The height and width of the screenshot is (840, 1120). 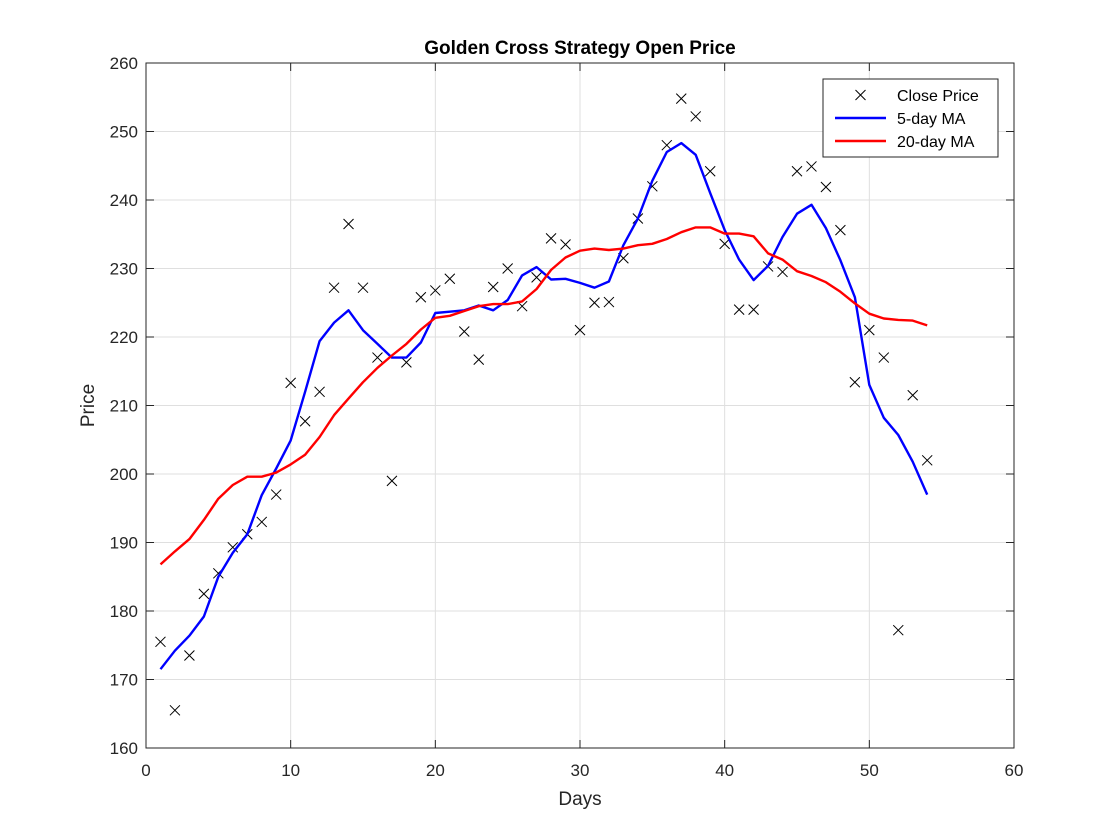 I want to click on y-tick-label: 210, so click(x=124, y=406).